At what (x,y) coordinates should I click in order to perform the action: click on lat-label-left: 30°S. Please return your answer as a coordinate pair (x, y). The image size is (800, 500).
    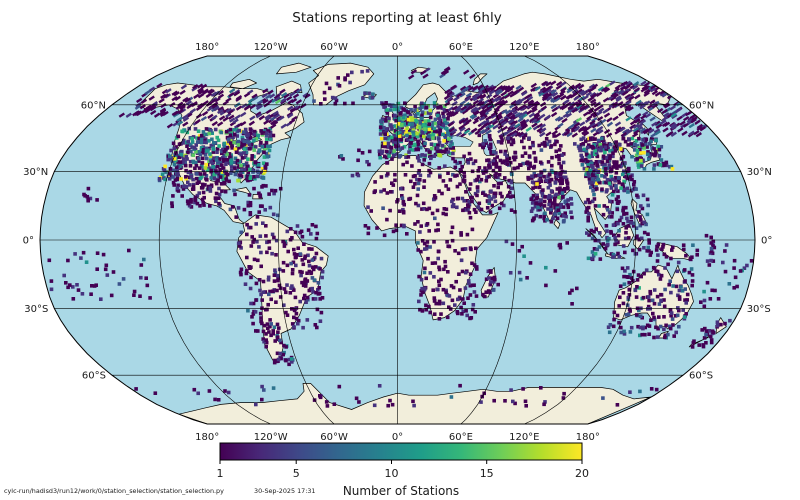
    Looking at the image, I should click on (36, 309).